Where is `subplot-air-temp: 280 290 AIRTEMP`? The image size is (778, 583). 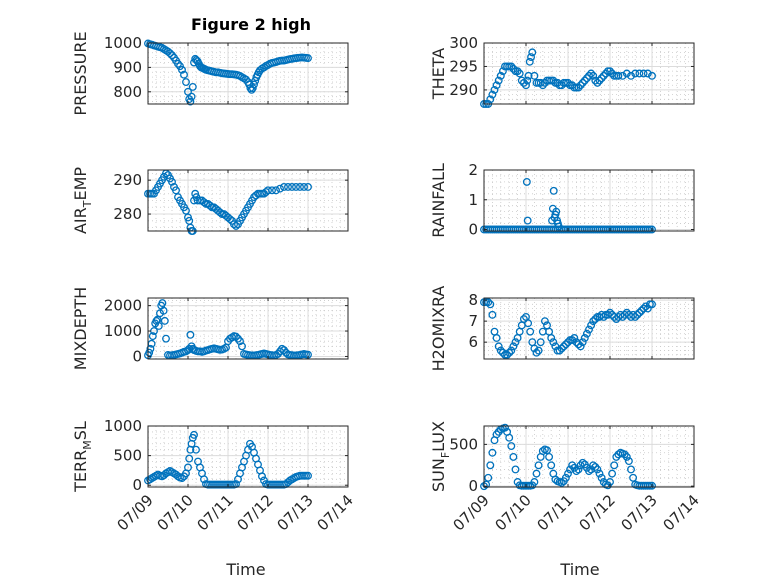 subplot-air-temp: 280 290 AIRTEMP is located at coordinates (210, 201).